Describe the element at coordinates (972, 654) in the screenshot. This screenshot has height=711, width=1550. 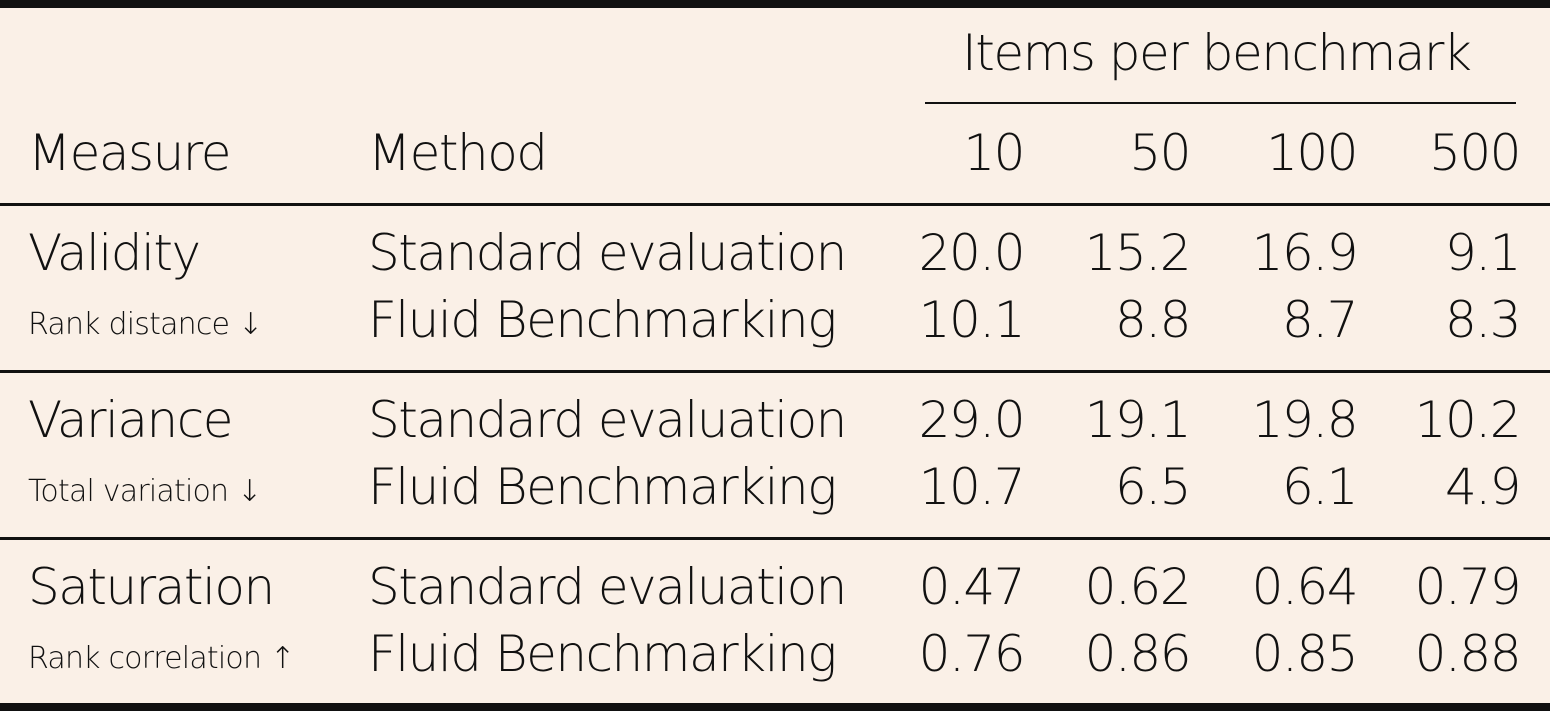
I see `table-cell: 0.76` at that location.